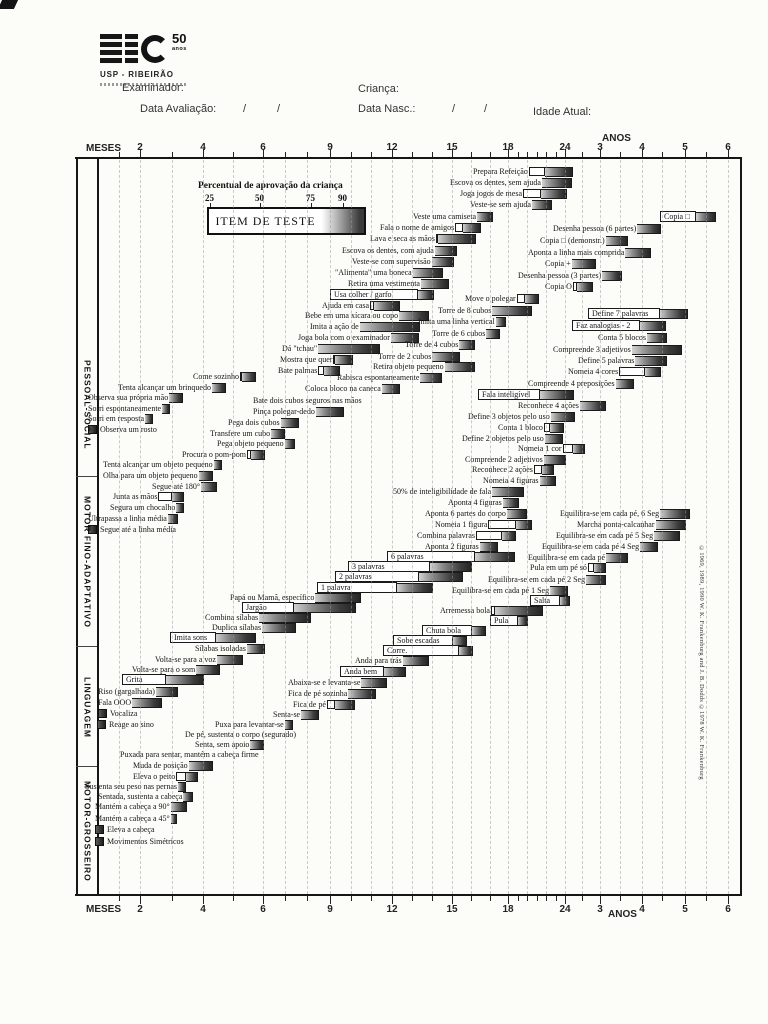  Describe the element at coordinates (309, 370) in the screenshot. I see `test-item: Bate palmas` at that location.